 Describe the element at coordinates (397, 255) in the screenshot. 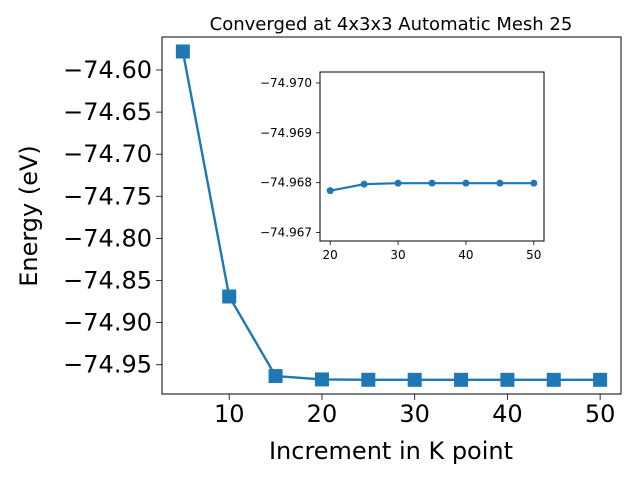

I see `inset-x-tick-label: 30` at that location.